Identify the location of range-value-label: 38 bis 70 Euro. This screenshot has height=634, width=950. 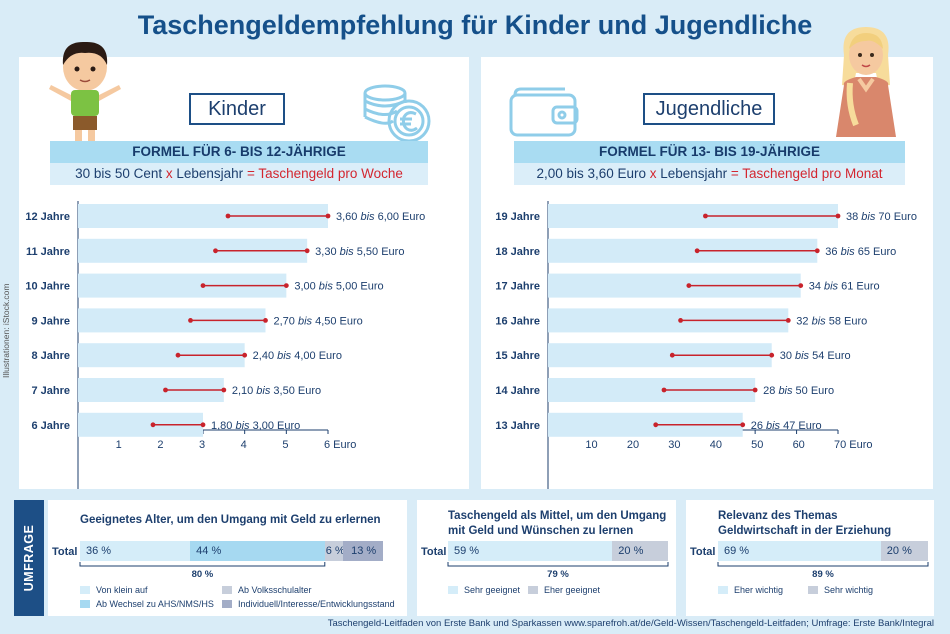
(881, 217).